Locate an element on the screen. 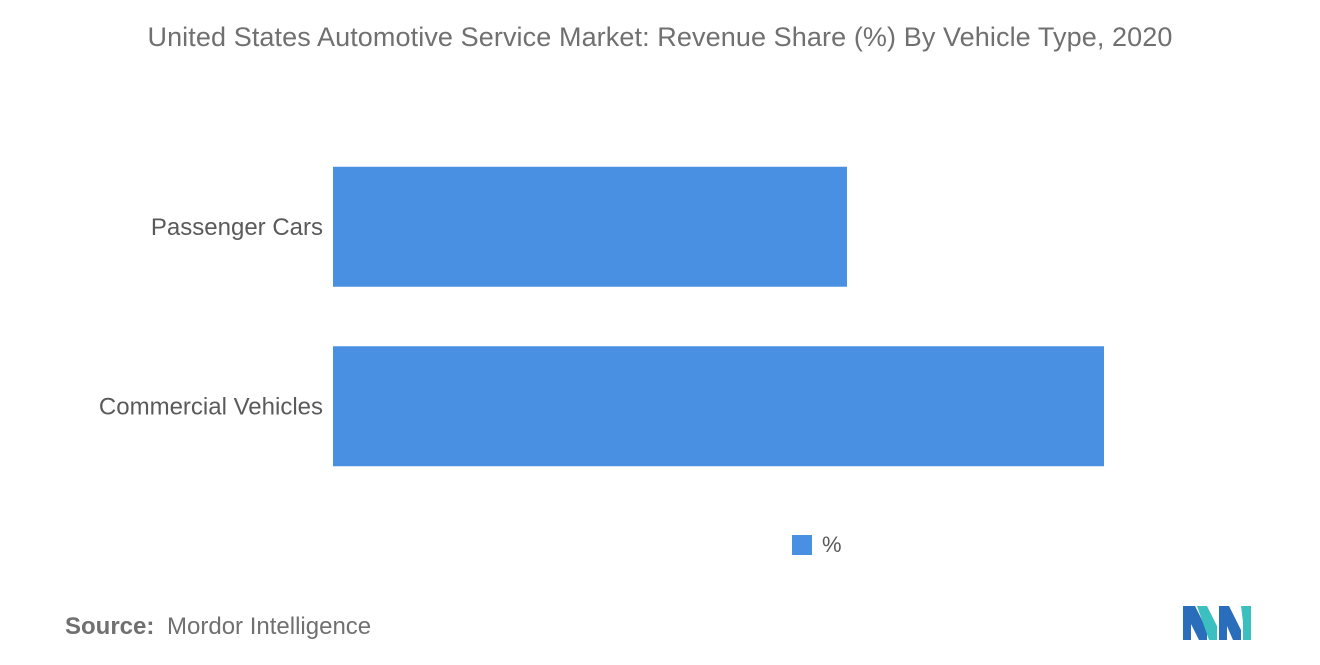 The height and width of the screenshot is (665, 1320). legend-label: % is located at coordinates (832, 544).